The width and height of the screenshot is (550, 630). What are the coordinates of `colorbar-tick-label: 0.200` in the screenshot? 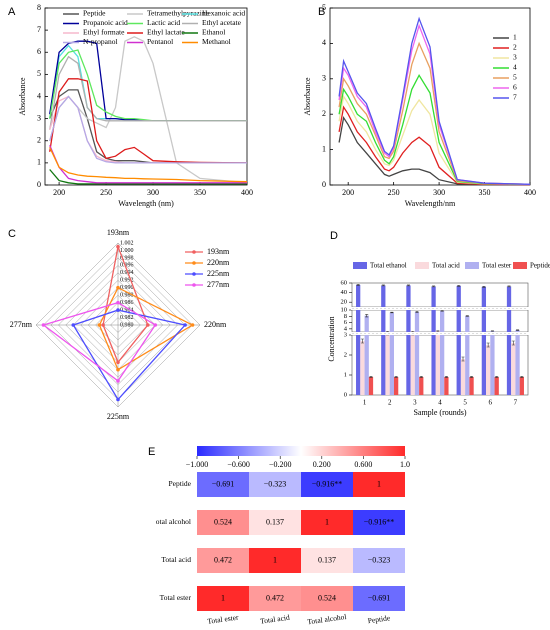 It's located at (322, 464).